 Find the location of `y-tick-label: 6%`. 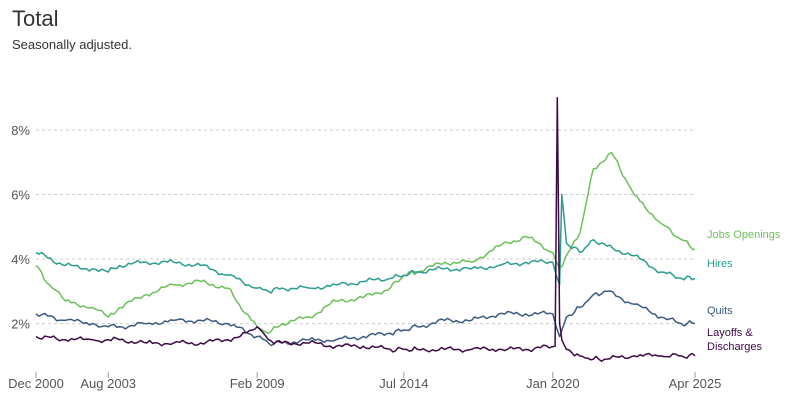

y-tick-label: 6% is located at coordinates (20, 195).